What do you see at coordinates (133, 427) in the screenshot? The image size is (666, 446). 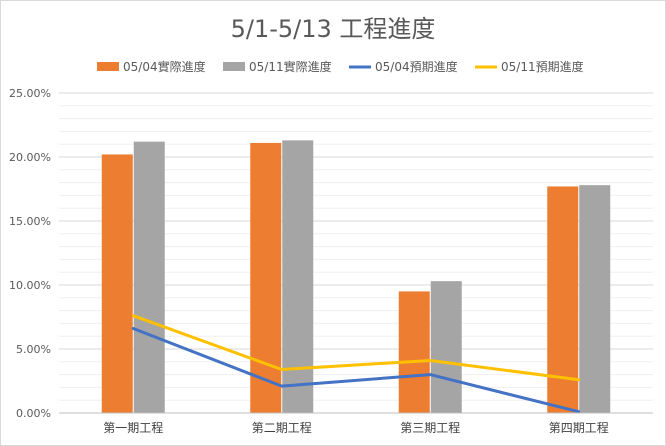 I see `x-category-label: 第一期工程` at bounding box center [133, 427].